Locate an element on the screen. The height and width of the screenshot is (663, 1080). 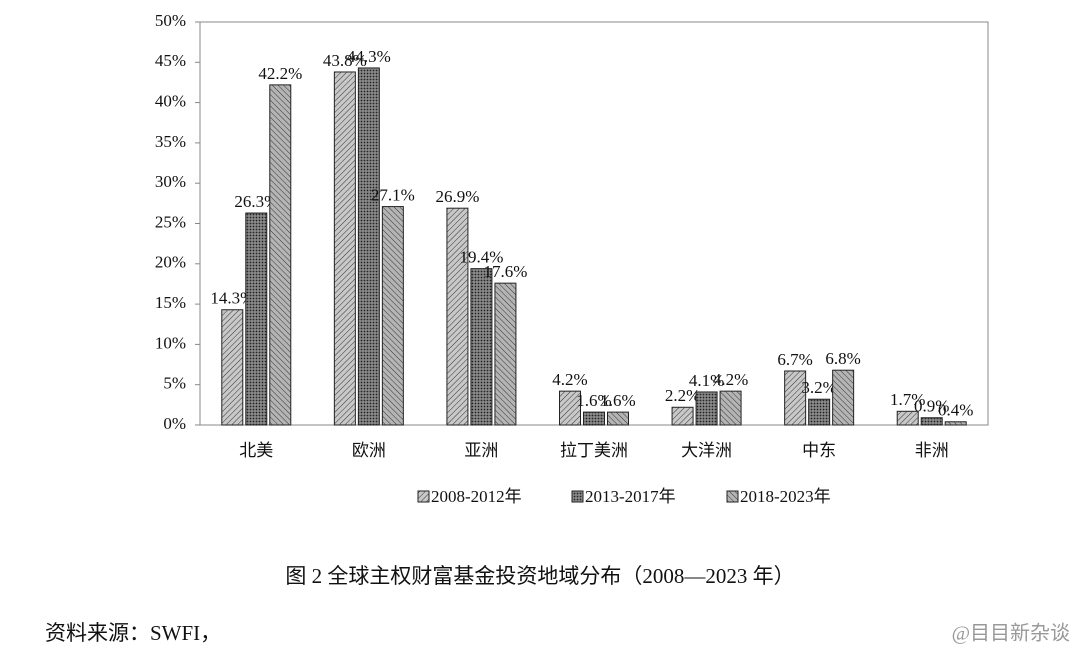
x-tick-label: 大洋洲 is located at coordinates (706, 450).